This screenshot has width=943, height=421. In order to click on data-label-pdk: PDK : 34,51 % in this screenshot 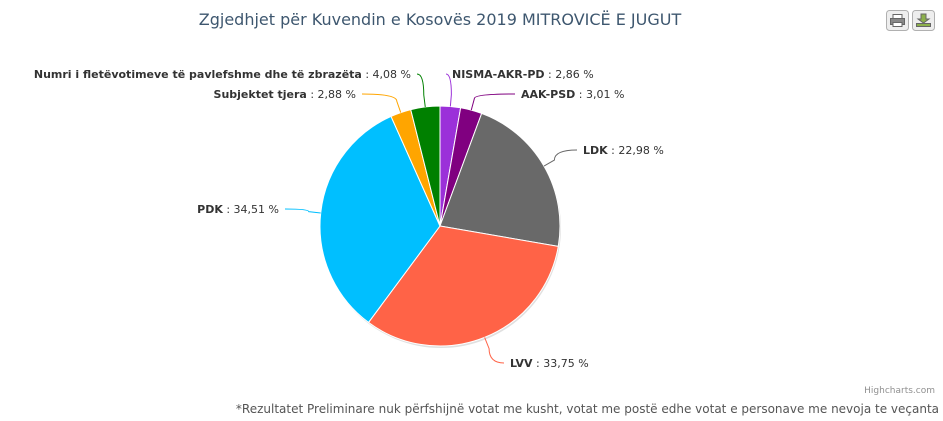, I will do `click(238, 209)`.